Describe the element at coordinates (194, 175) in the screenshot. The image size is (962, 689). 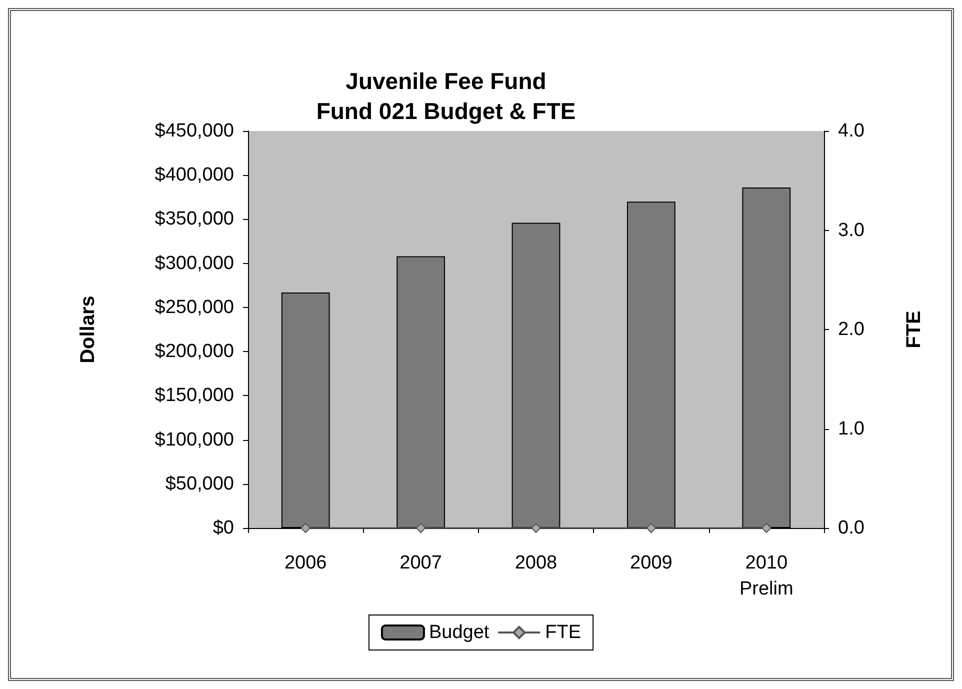
I see `y-tick-label: $400,000` at that location.